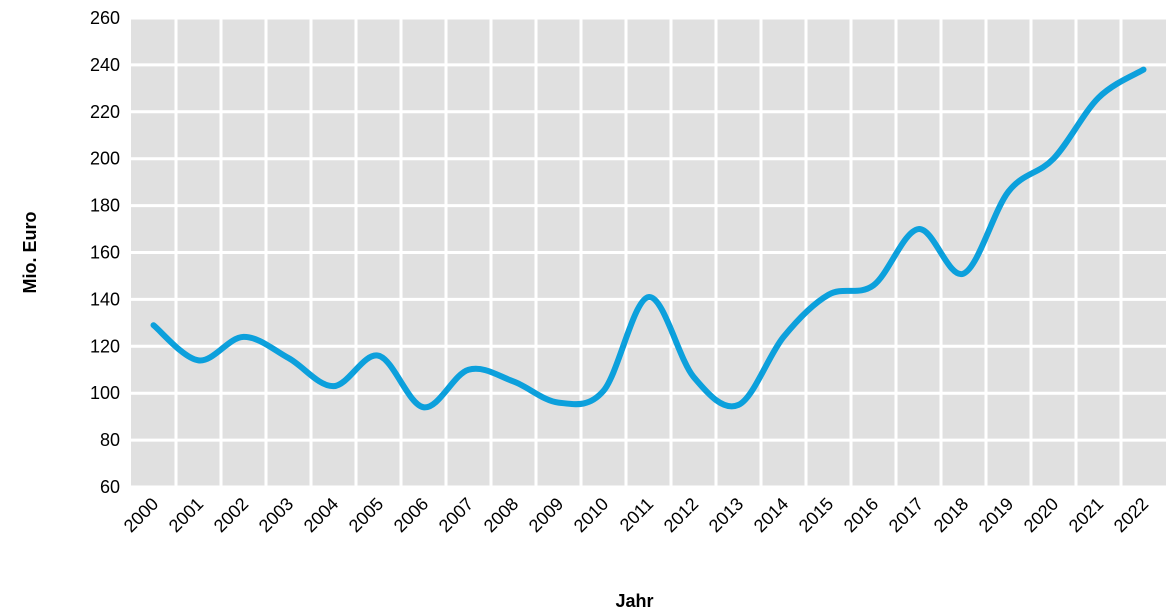  I want to click on x-tick-label: 2011, so click(637, 515).